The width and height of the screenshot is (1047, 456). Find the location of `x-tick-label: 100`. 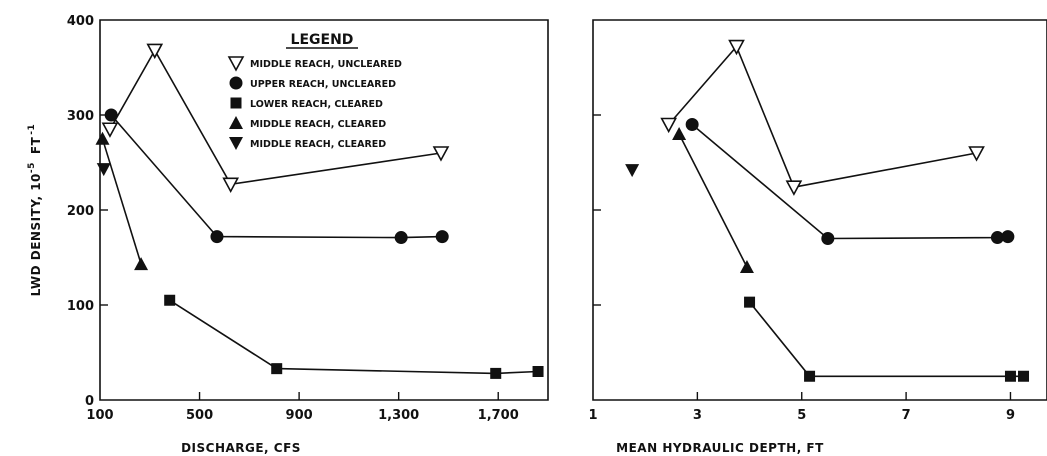

x-tick-label: 100 is located at coordinates (99, 415).